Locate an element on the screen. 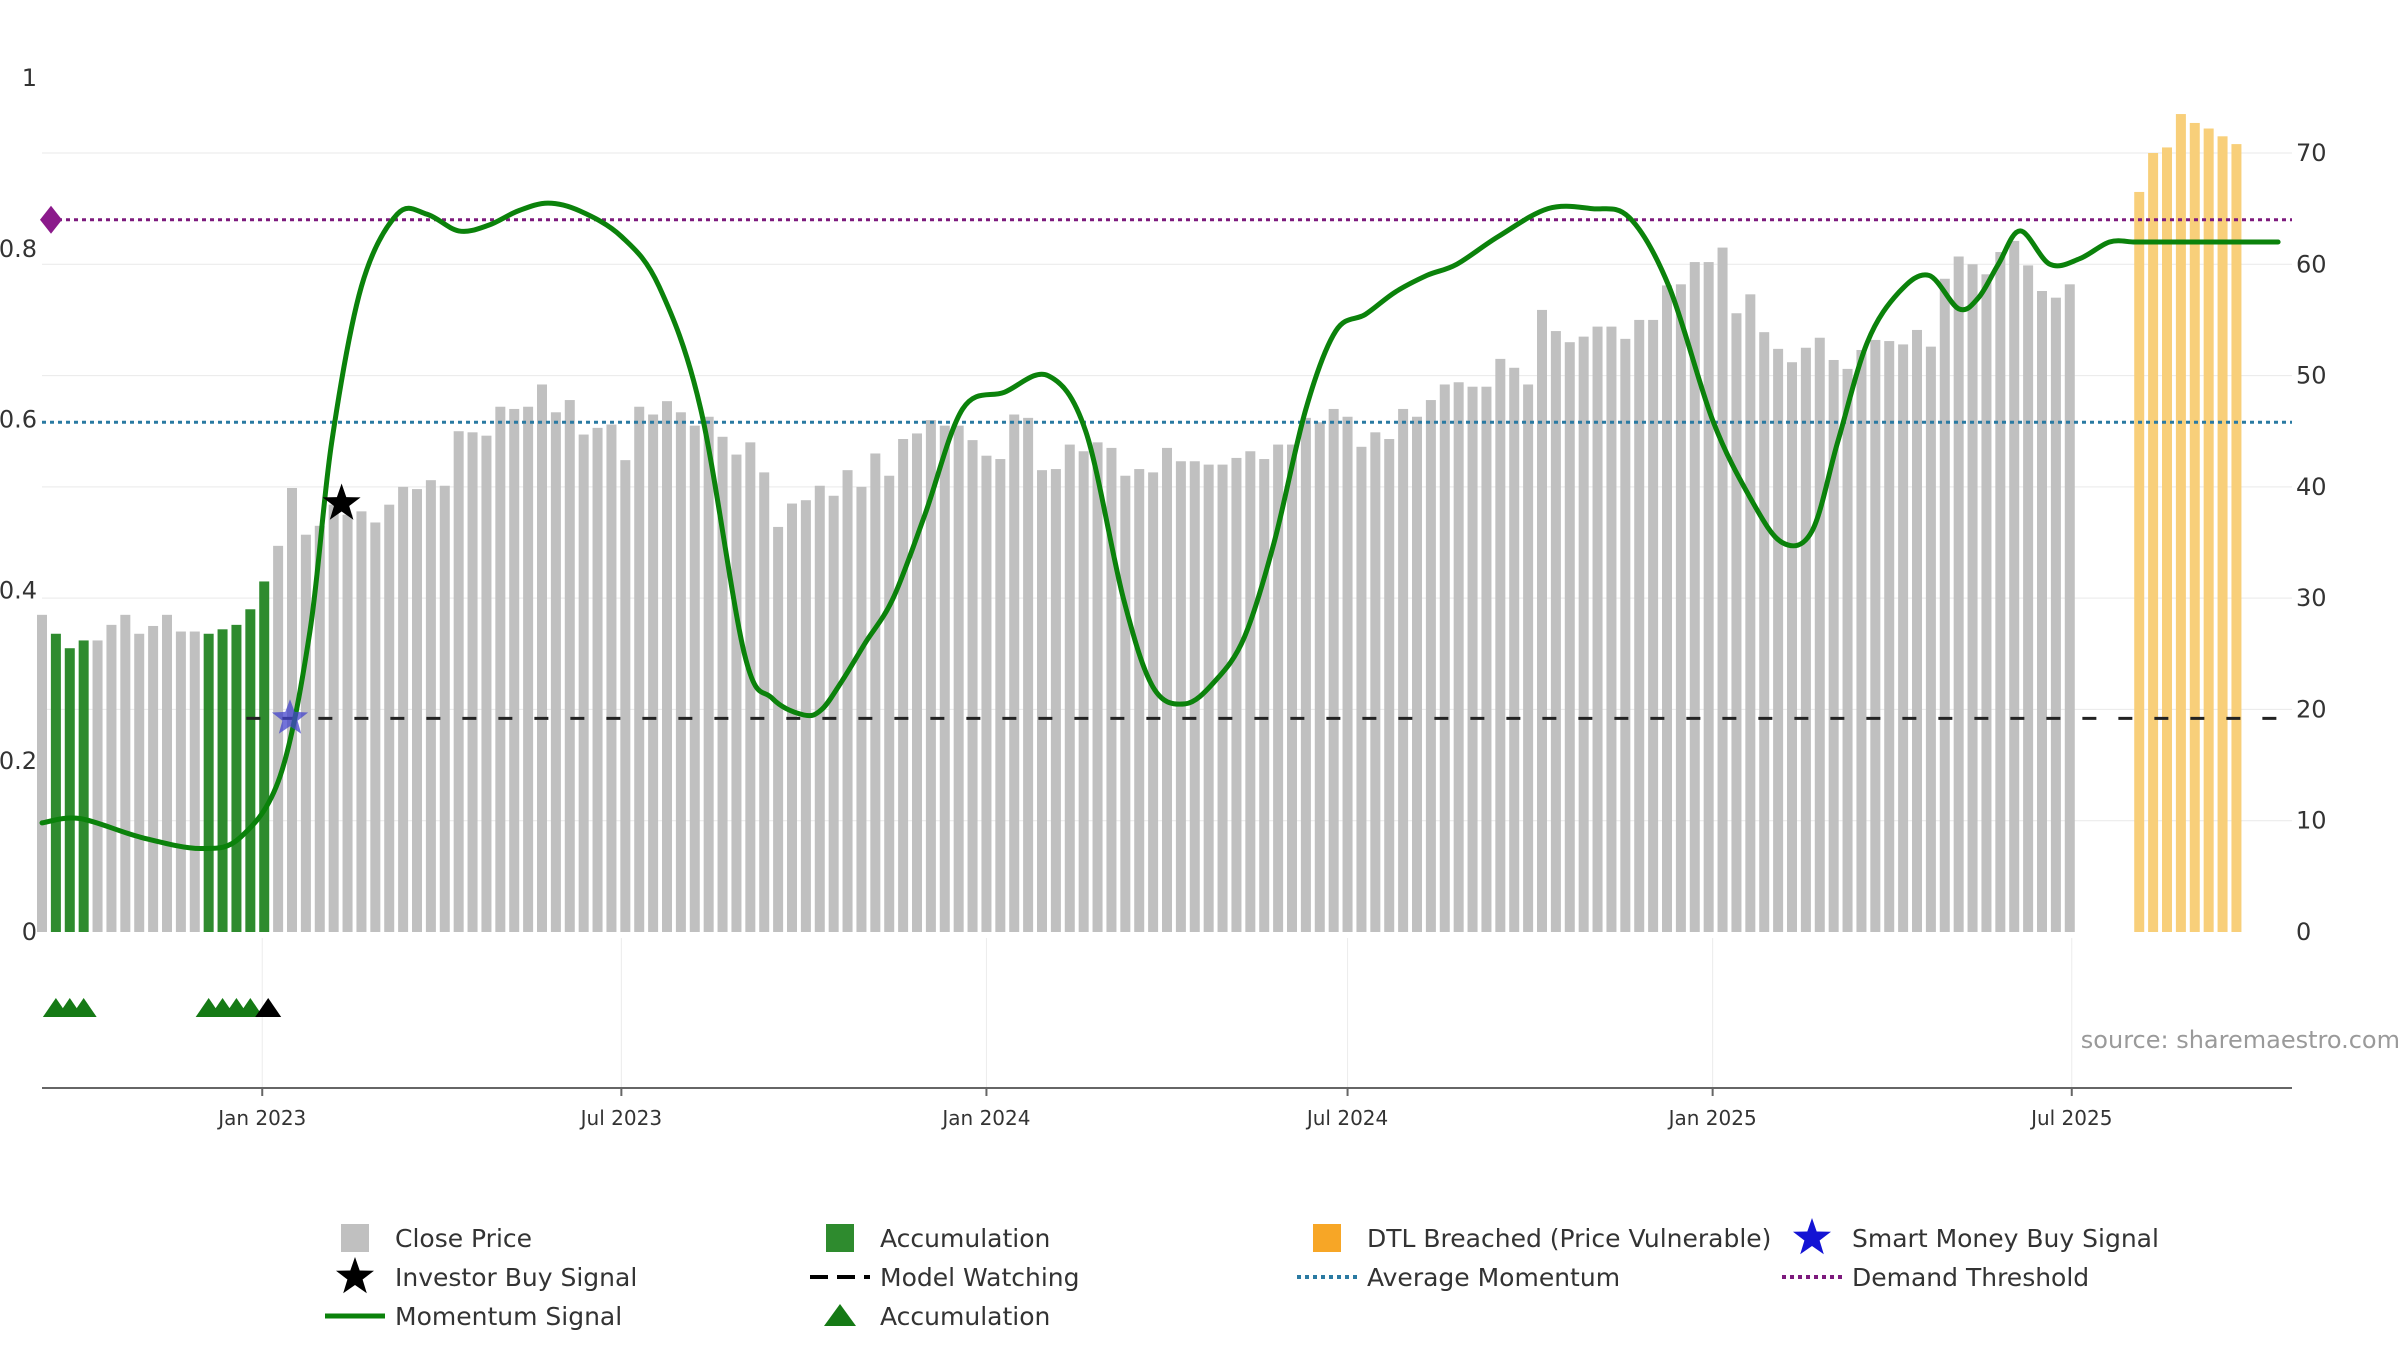 This screenshot has width=2400, height=1354. legend-star-icon is located at coordinates (1812, 1236).